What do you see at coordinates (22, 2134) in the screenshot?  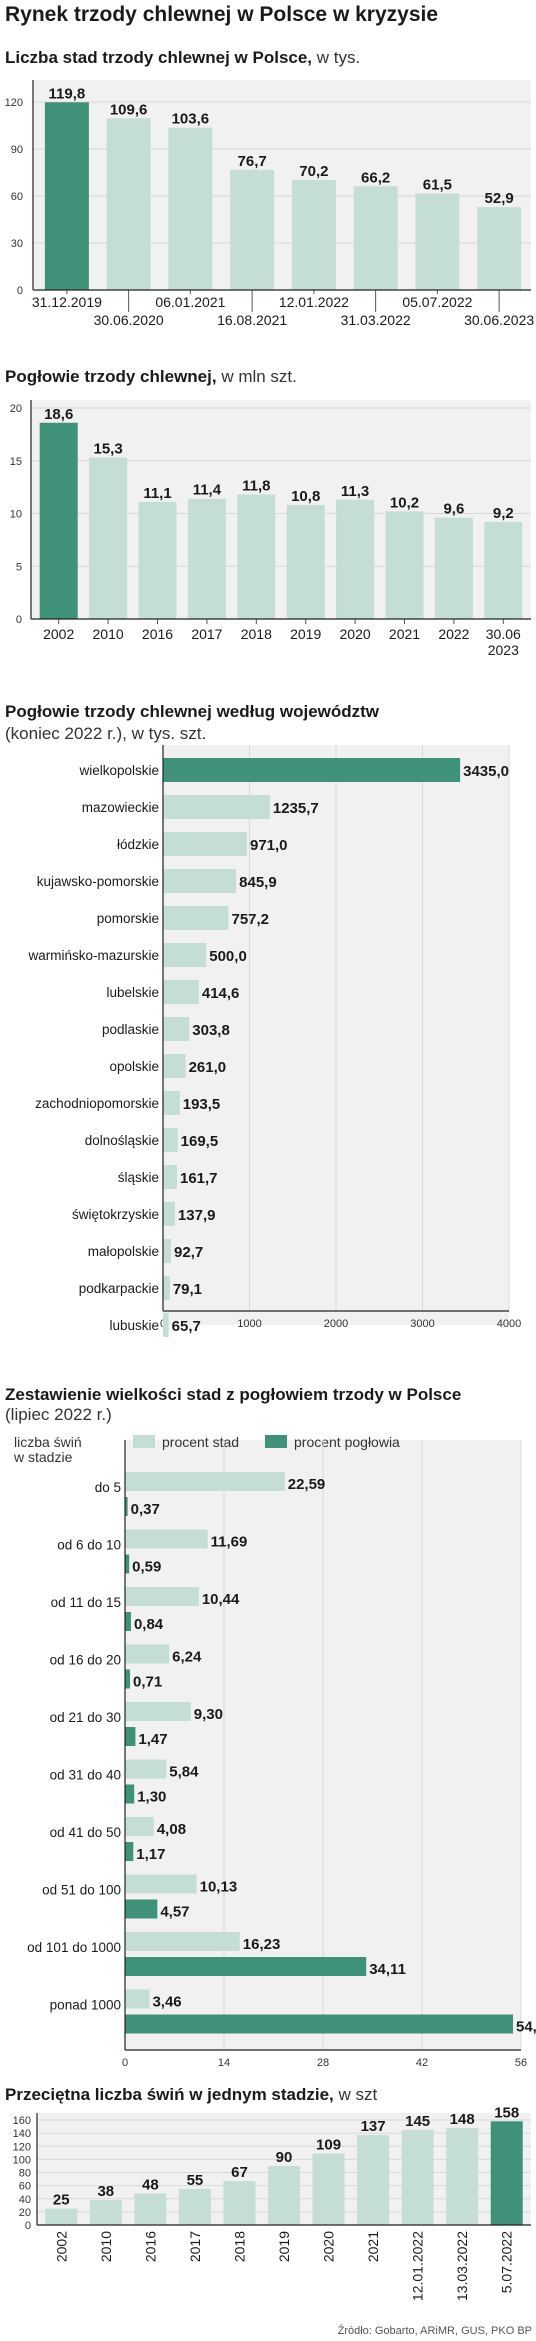 I see `y-tick-label: 140` at bounding box center [22, 2134].